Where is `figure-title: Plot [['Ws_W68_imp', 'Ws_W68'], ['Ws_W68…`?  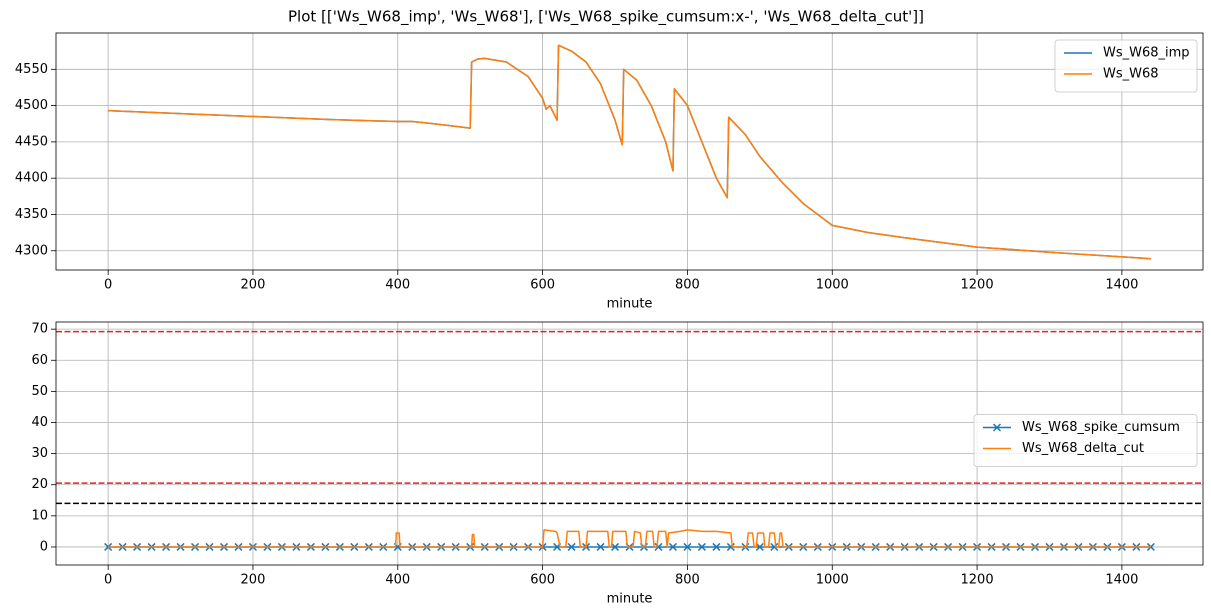
figure-title: Plot [['Ws_W68_imp', 'Ws_W68'], ['Ws_W68… is located at coordinates (606, 17).